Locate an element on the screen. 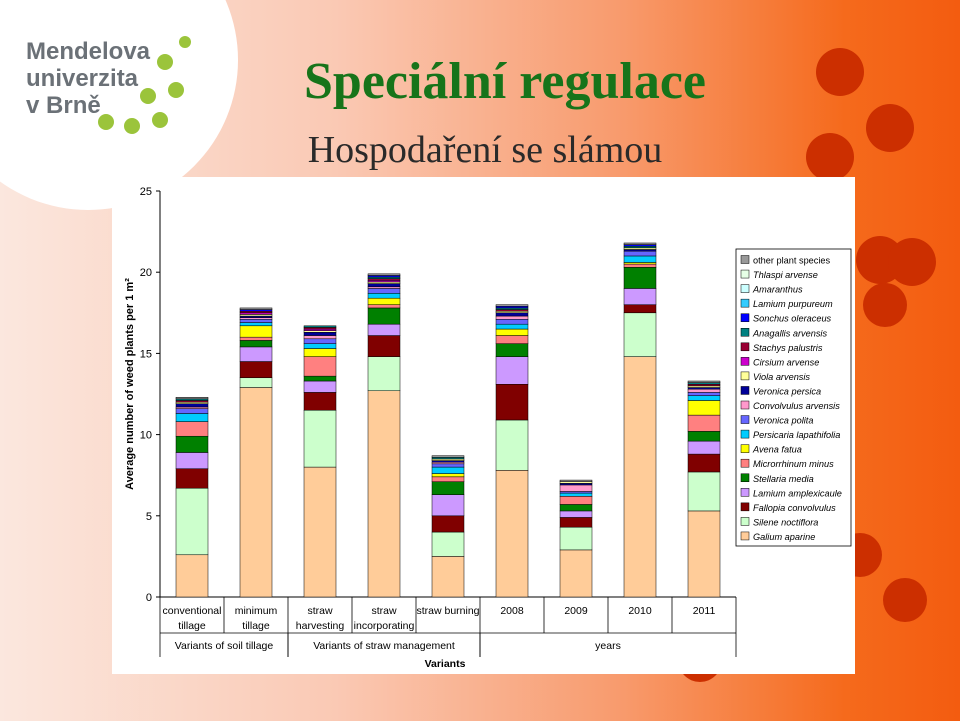 The width and height of the screenshot is (960, 721). y-axis-label: Average number of weed plants per 1 m² is located at coordinates (130, 384).